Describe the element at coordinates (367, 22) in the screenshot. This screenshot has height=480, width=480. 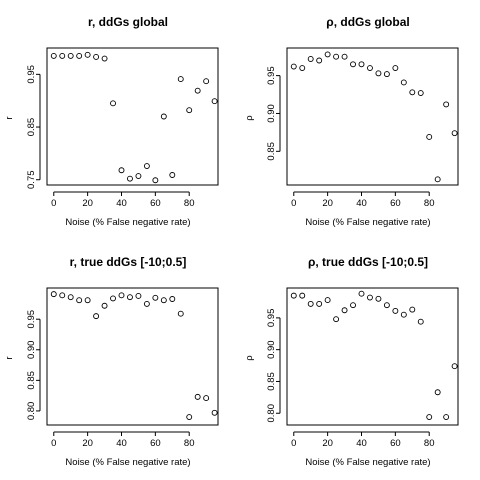
I see `panel-title: ρ, ddGs global` at that location.